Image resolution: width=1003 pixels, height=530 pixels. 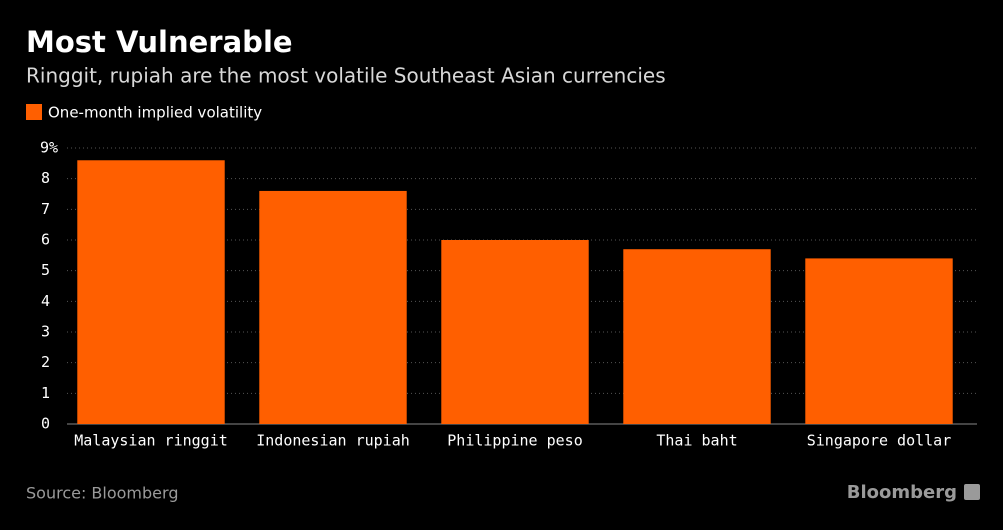 What do you see at coordinates (45, 178) in the screenshot?
I see `y-tick-label: 8` at bounding box center [45, 178].